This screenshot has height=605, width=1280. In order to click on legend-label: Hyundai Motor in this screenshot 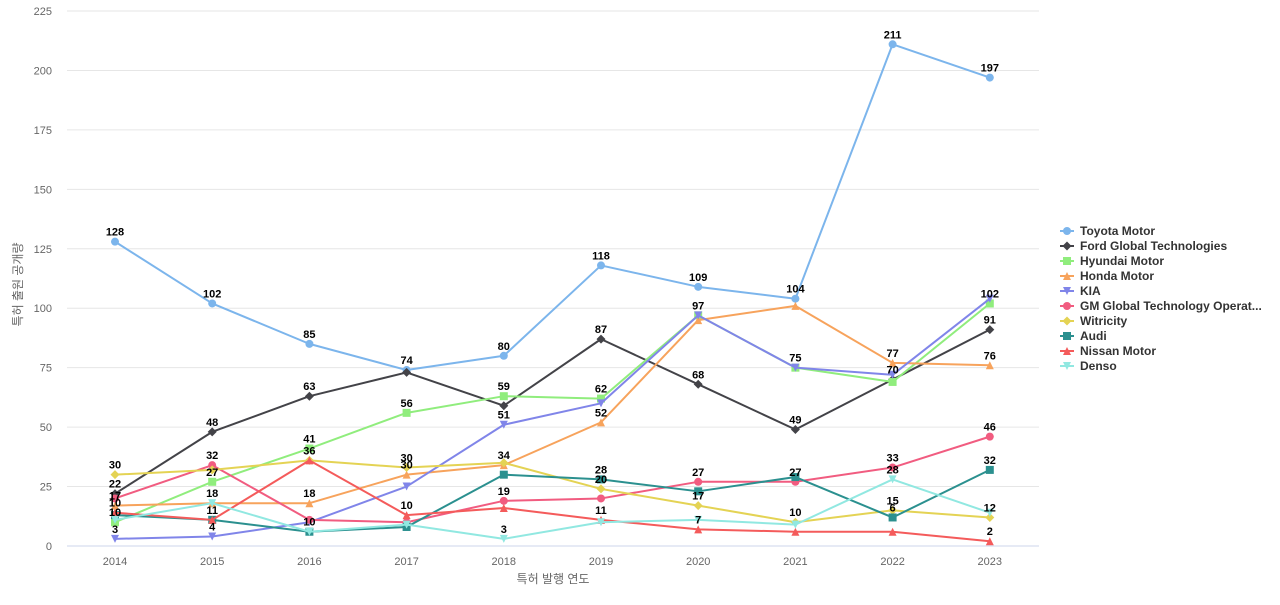, I will do `click(1122, 261)`.